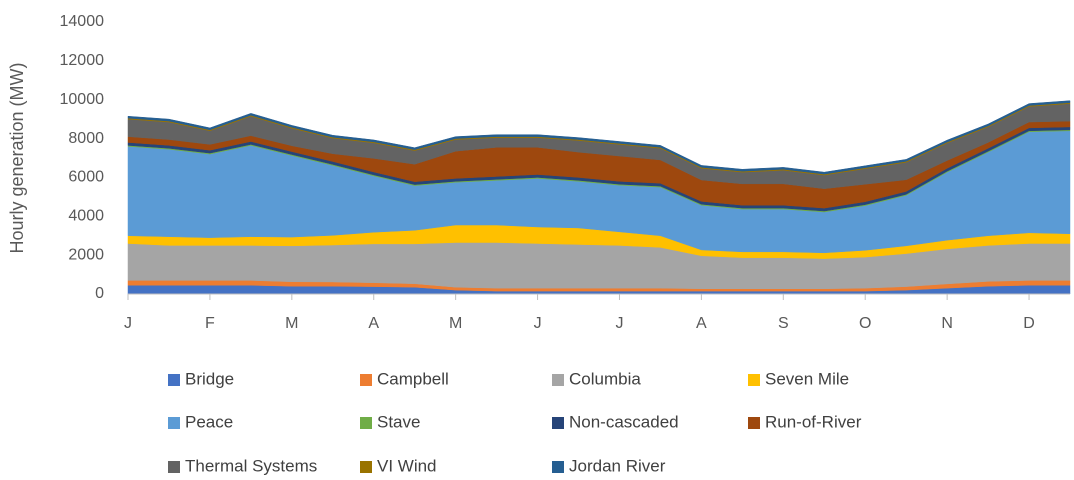  What do you see at coordinates (86, 216) in the screenshot?
I see `y-tick-label: 4000` at bounding box center [86, 216].